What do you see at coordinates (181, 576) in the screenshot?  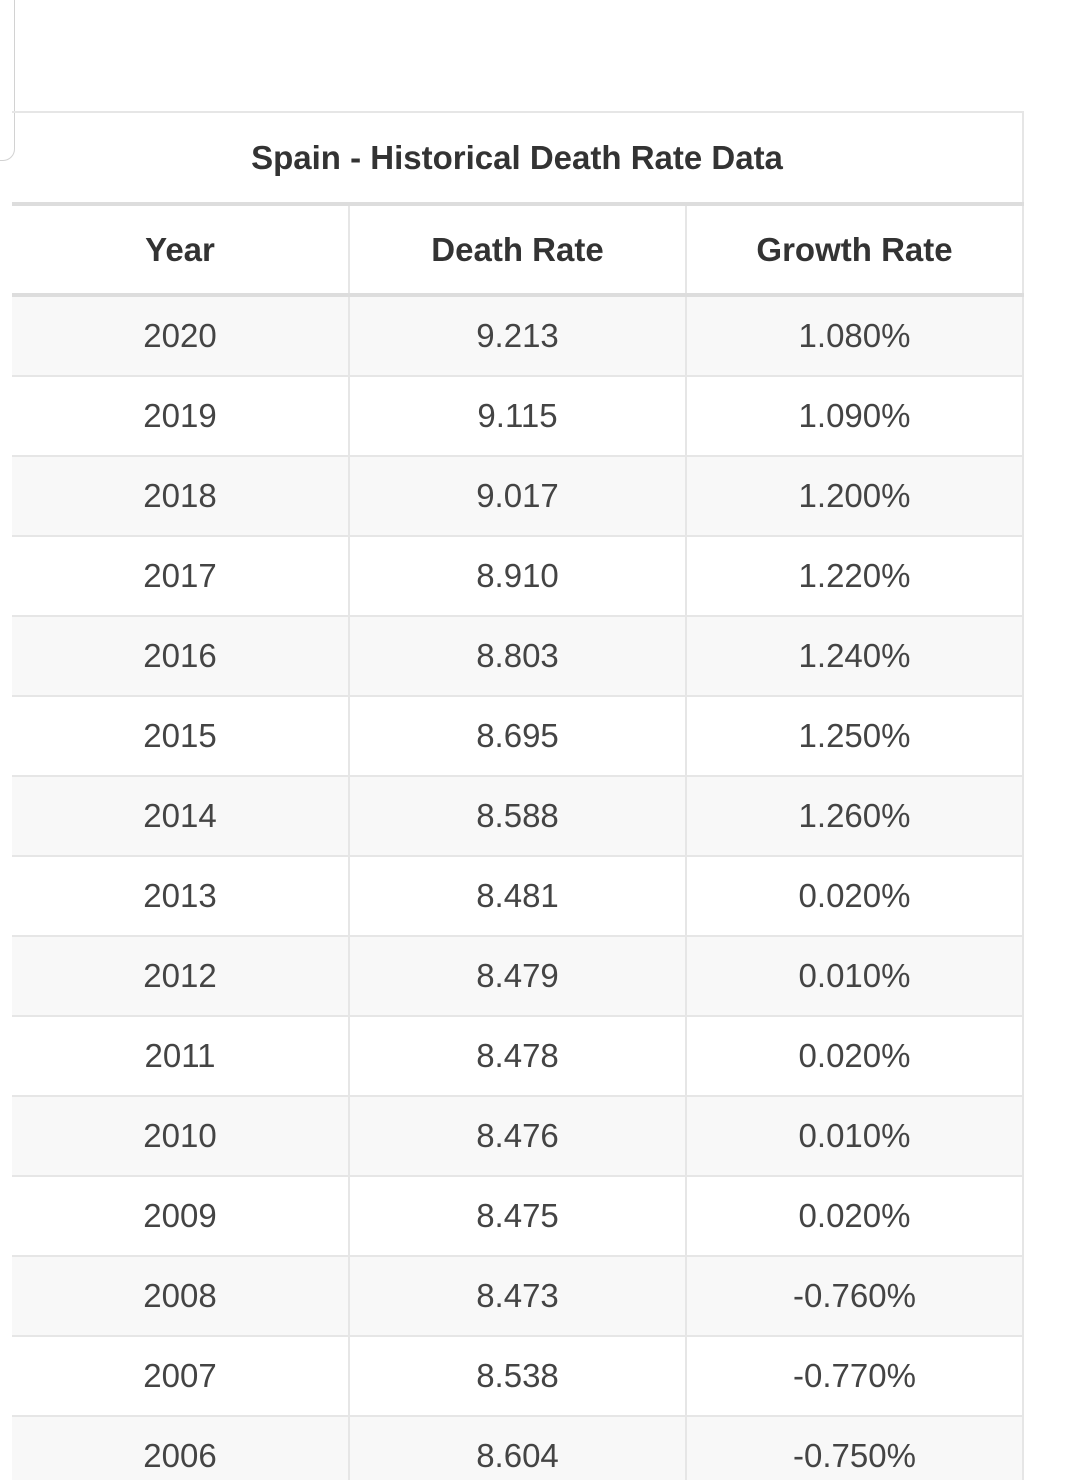 I see `year-cell: 2017` at bounding box center [181, 576].